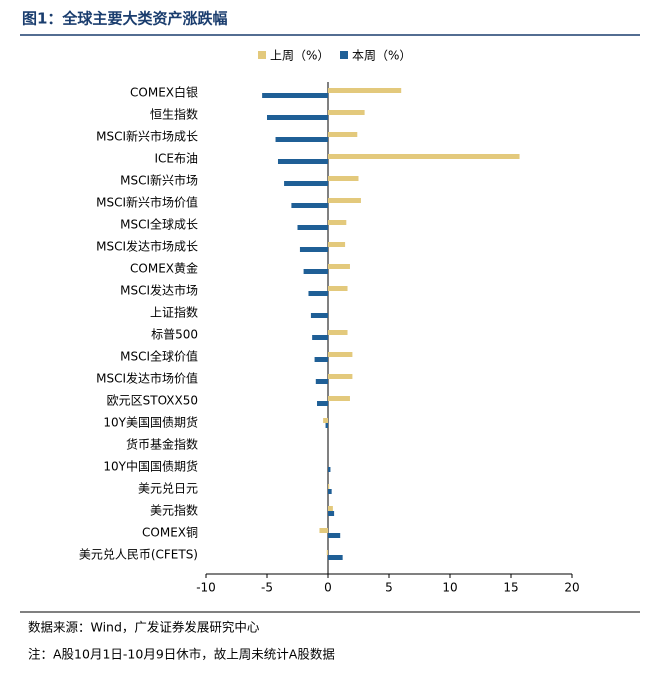 The image size is (662, 678). Describe the element at coordinates (164, 268) in the screenshot. I see `y-tick-label: COMEX黄金` at that location.